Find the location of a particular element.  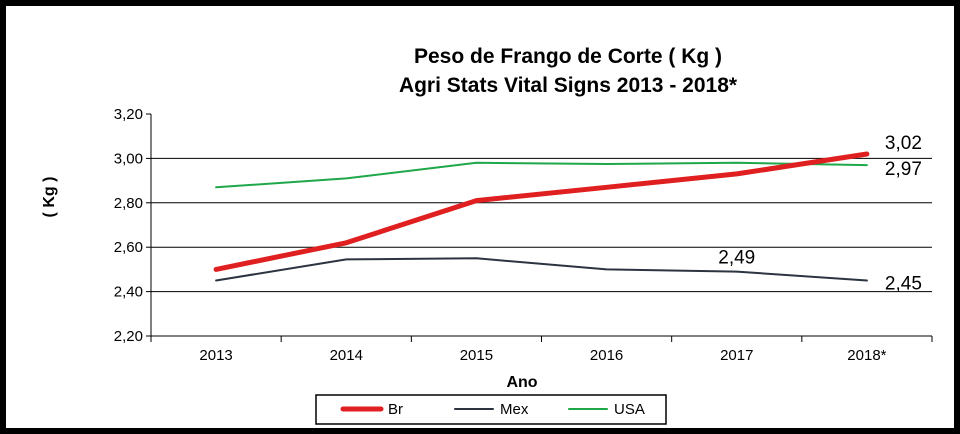

y-tick-label: 2,60 is located at coordinates (128, 247).